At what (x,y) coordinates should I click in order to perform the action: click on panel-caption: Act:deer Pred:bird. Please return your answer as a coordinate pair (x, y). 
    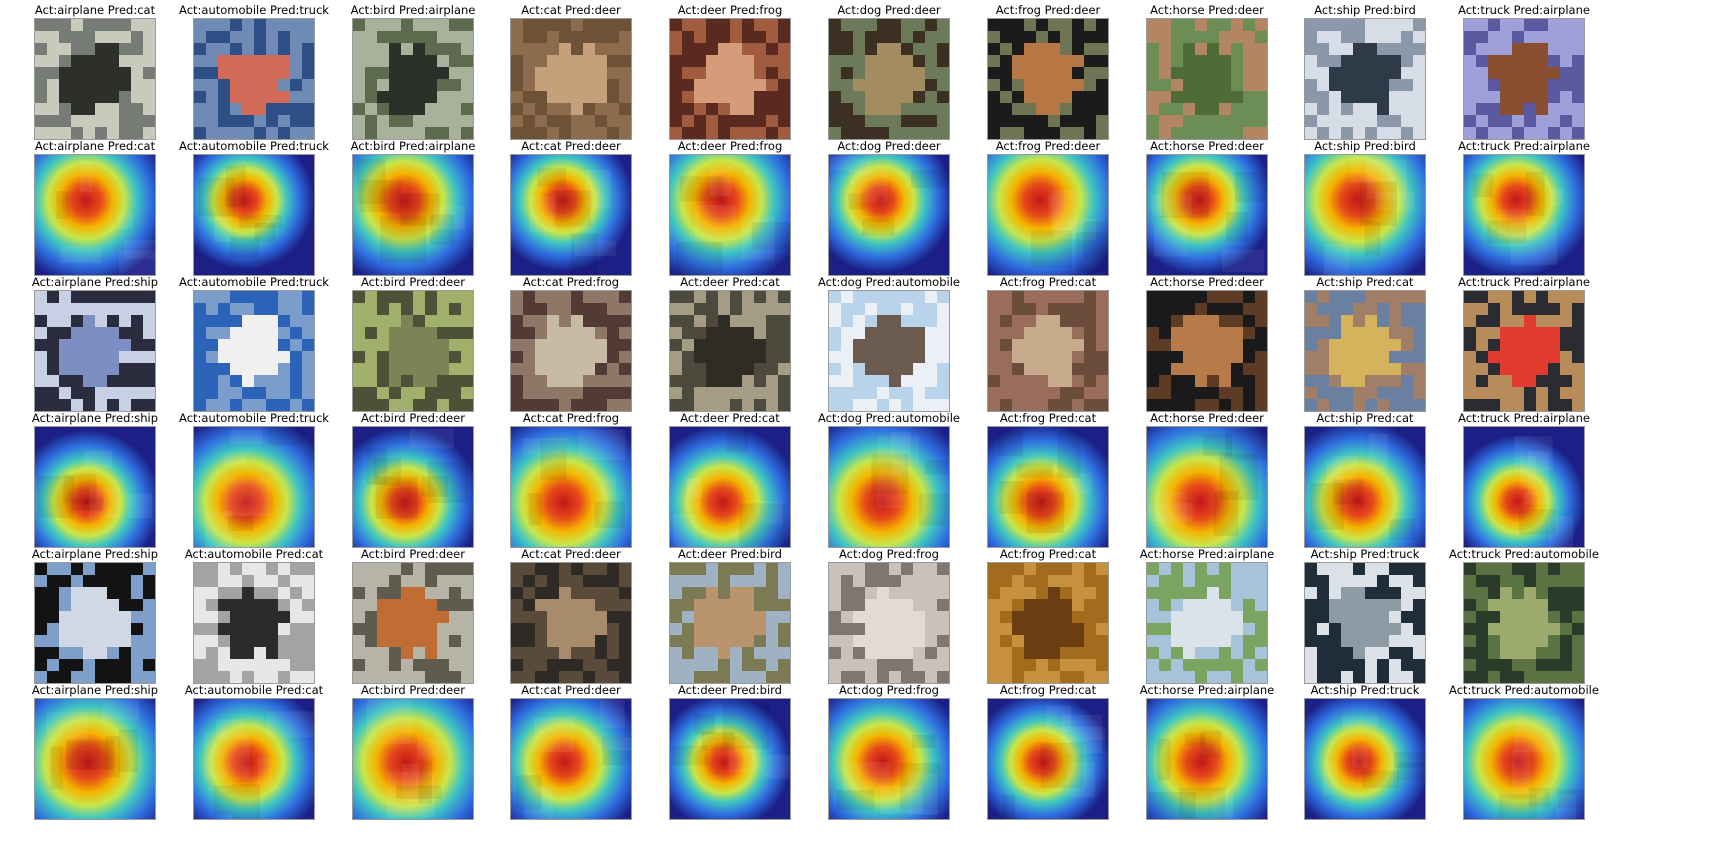
    Looking at the image, I should click on (730, 690).